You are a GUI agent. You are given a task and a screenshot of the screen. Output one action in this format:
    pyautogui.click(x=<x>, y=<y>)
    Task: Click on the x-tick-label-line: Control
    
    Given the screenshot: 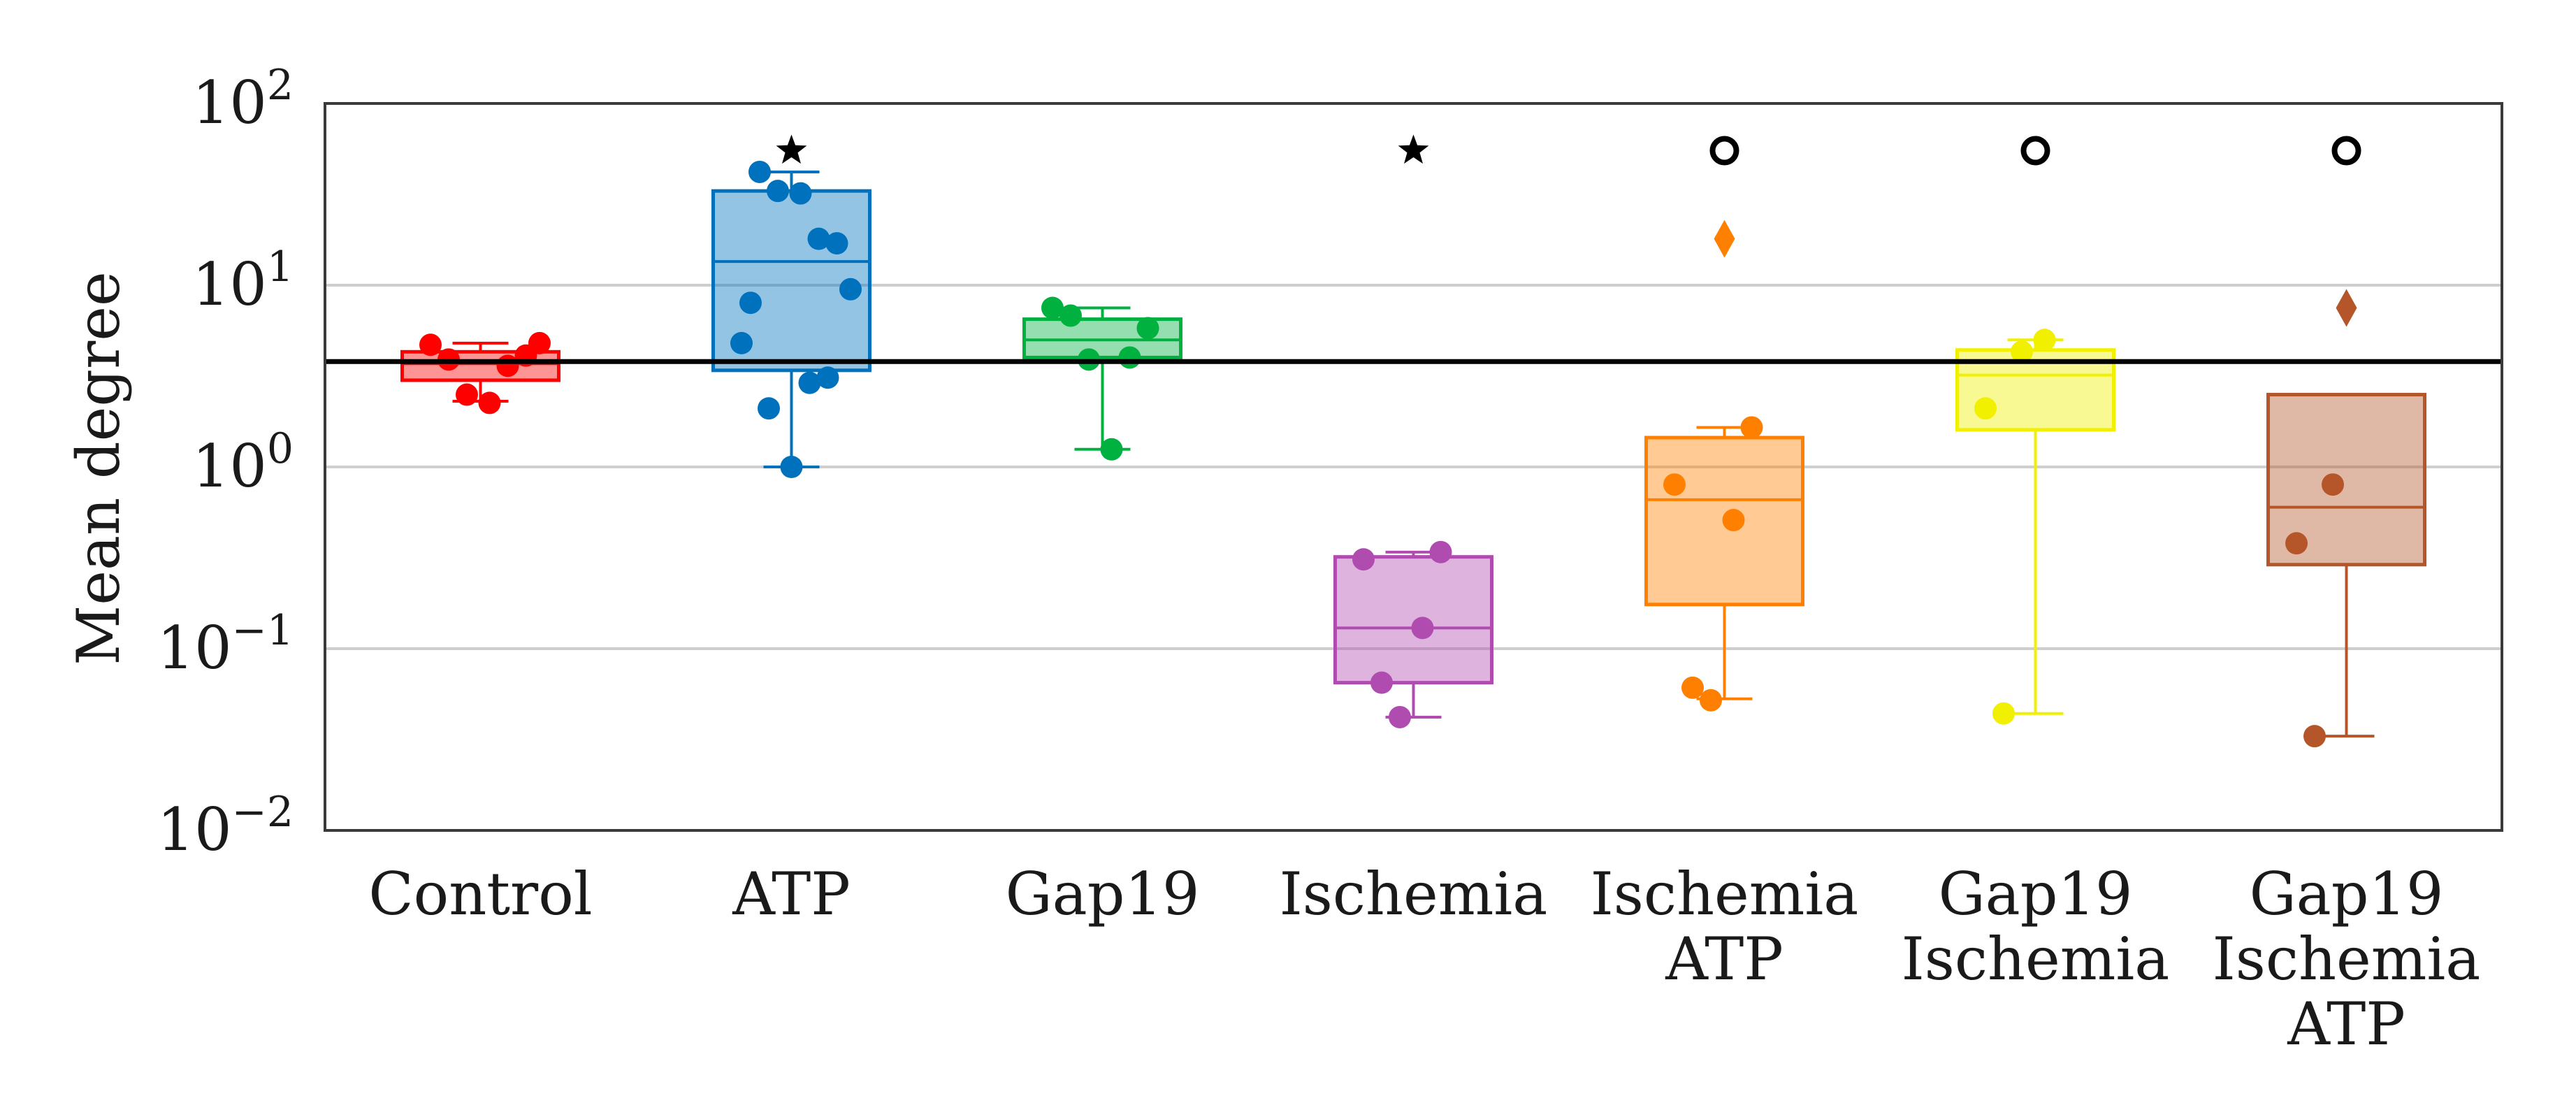 What is the action you would take?
    pyautogui.click(x=480, y=894)
    